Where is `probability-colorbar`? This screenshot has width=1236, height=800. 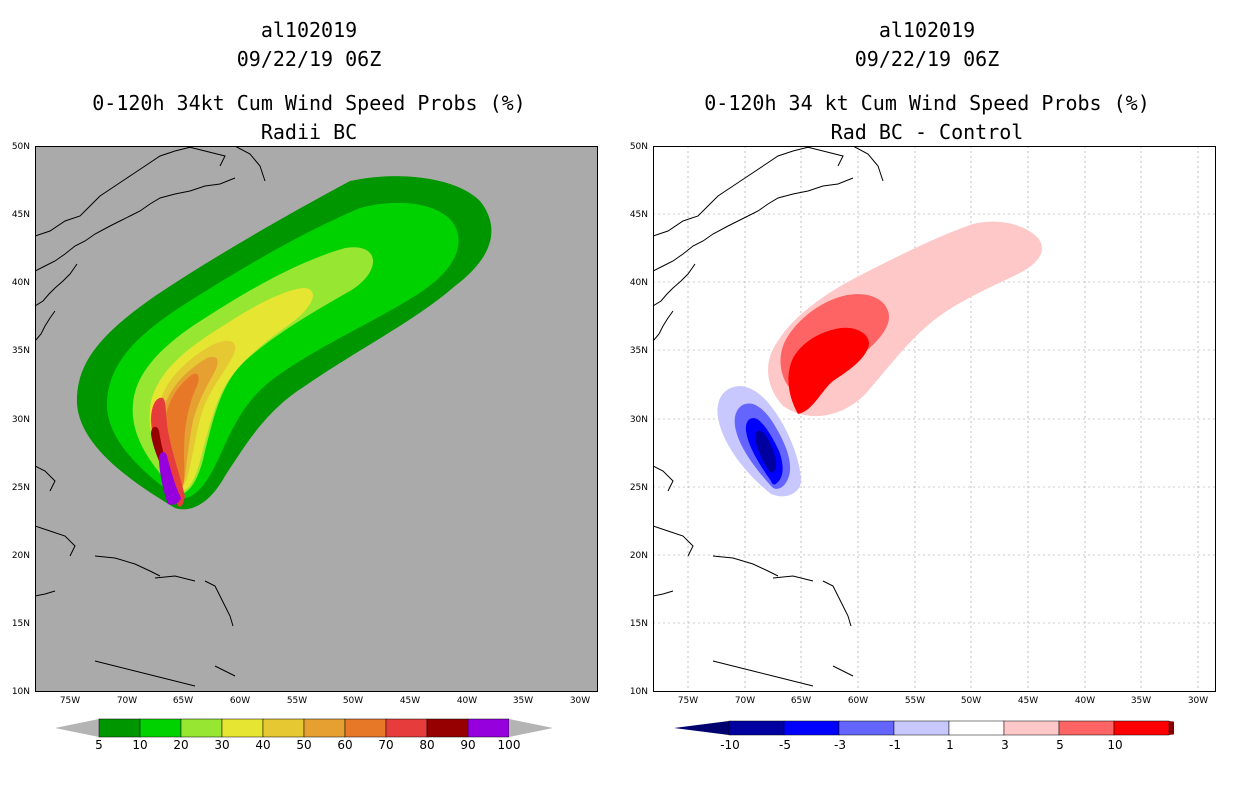 probability-colorbar is located at coordinates (304, 728).